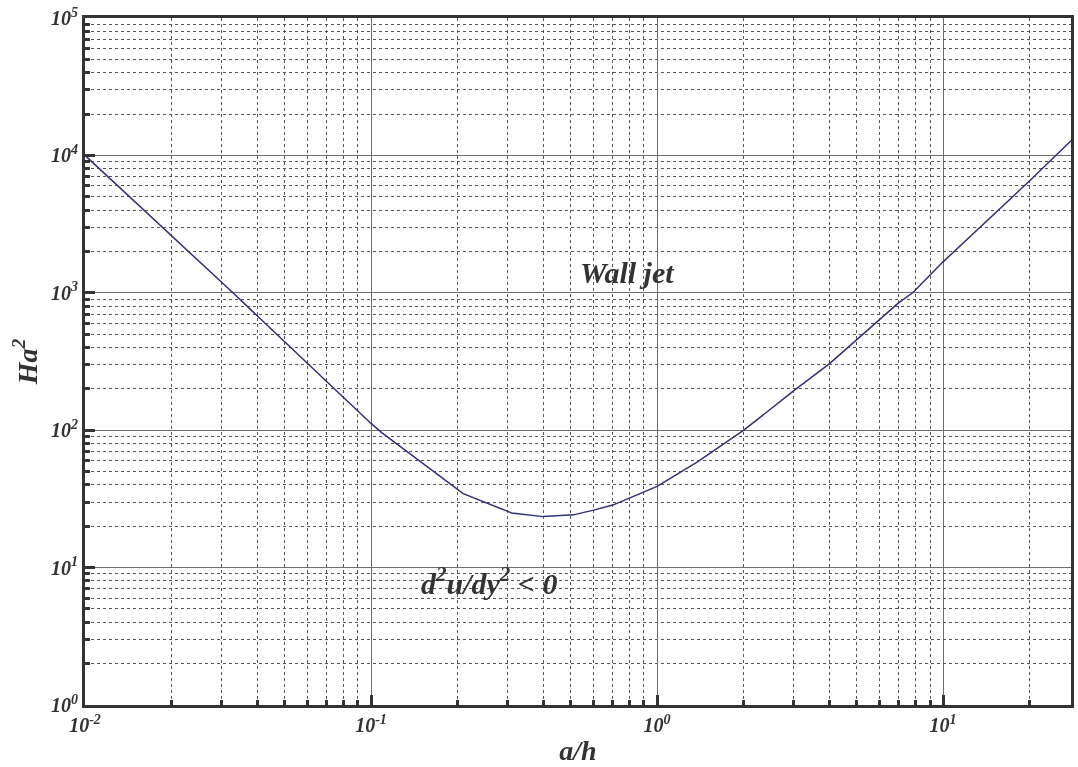 This screenshot has width=1078, height=767. I want to click on y-tick-label: 10$^{1}$, so click(64, 566).